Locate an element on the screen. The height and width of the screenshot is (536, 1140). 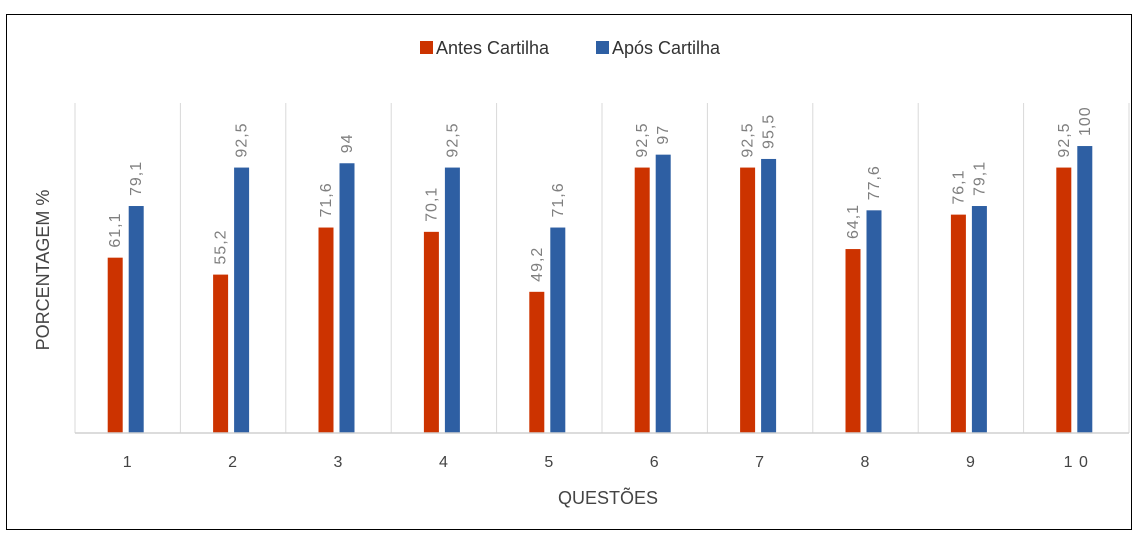
data-label: 100 is located at coordinates (1085, 121).